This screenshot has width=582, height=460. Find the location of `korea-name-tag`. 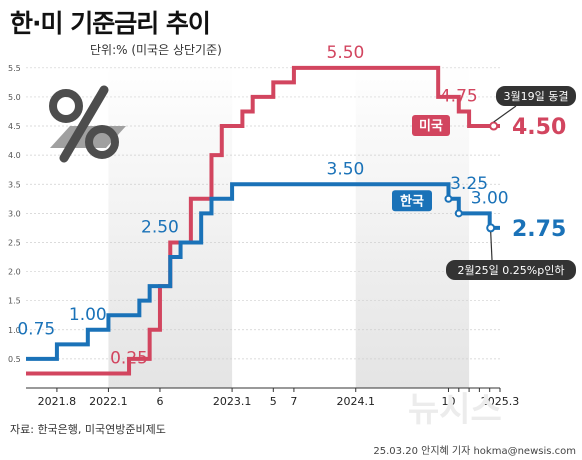

korea-name-tag is located at coordinates (412, 201).